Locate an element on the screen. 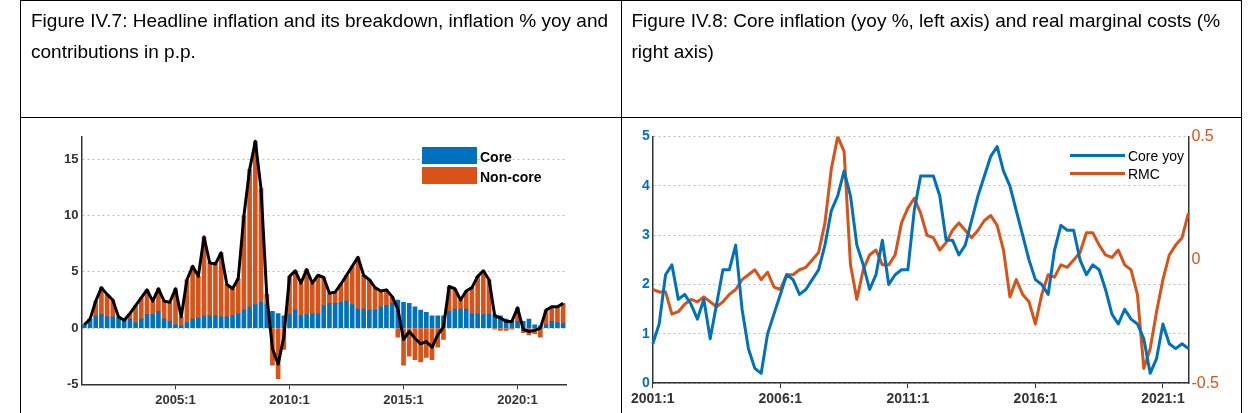 This screenshot has height=413, width=1248. y2-tick-label: 0 is located at coordinates (1195, 259).